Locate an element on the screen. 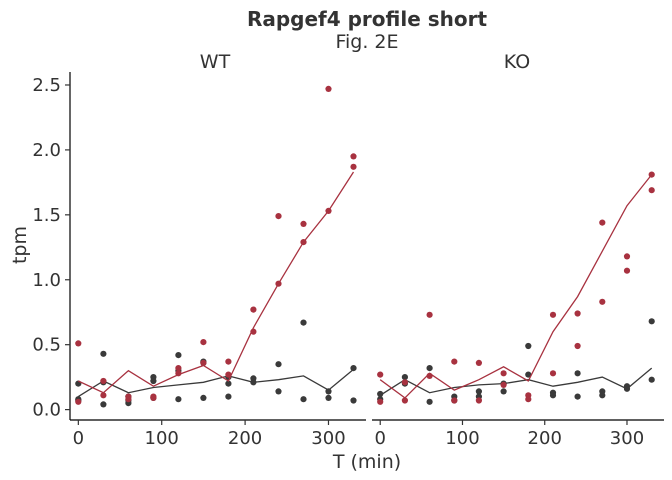 This screenshot has width=672, height=480. x-tick-label-wt: 300 is located at coordinates (328, 438).